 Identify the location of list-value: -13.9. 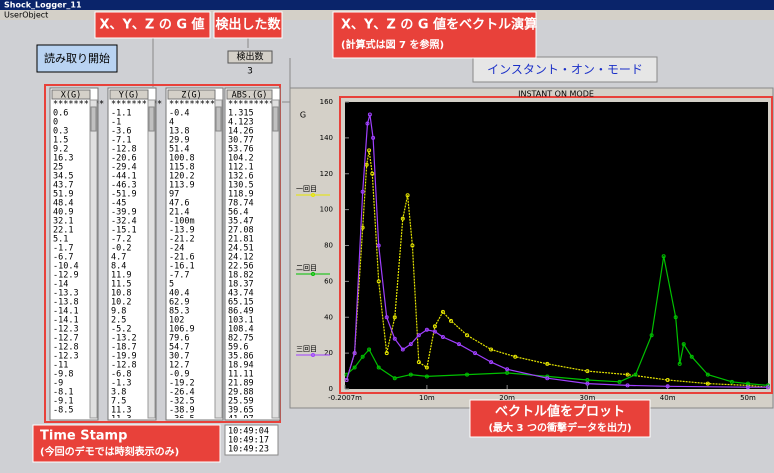
(182, 231).